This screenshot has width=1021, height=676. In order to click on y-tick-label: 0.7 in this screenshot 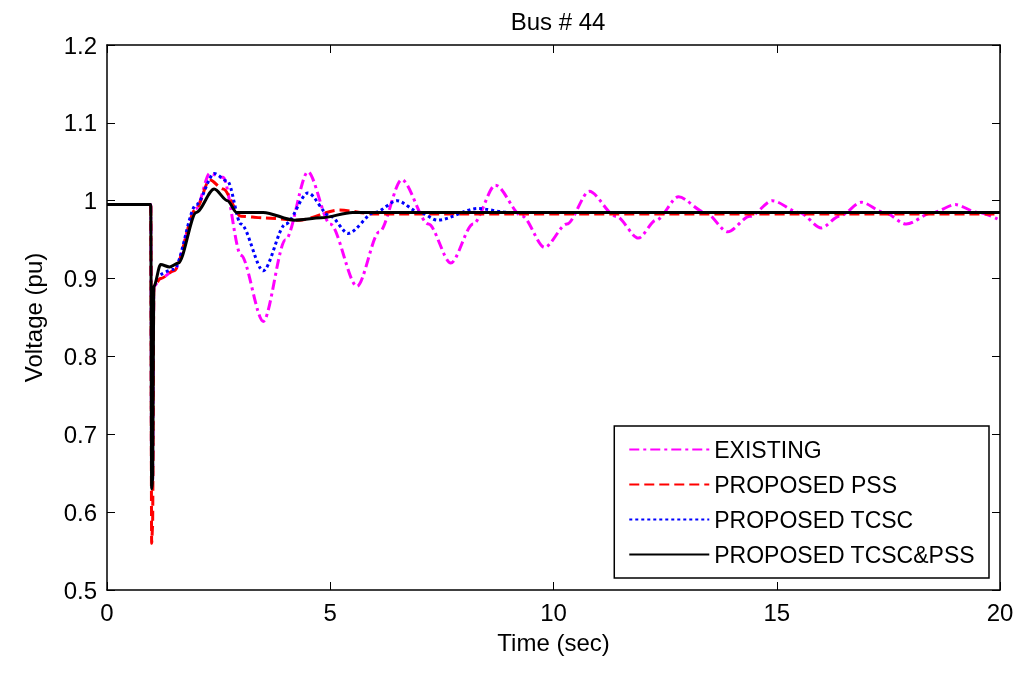, I will do `click(80, 434)`.